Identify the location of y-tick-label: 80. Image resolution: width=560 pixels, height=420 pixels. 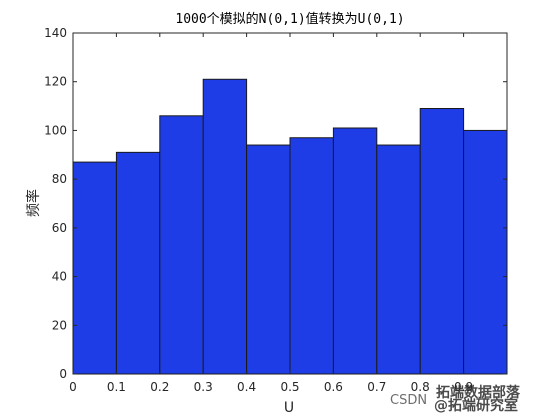
(59, 179).